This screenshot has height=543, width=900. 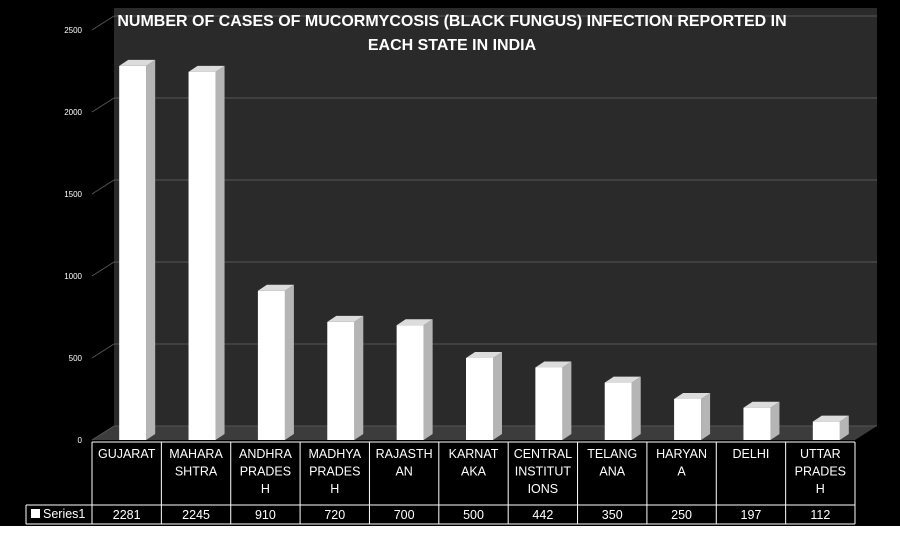 I want to click on category-label: UTTAR, so click(x=820, y=454).